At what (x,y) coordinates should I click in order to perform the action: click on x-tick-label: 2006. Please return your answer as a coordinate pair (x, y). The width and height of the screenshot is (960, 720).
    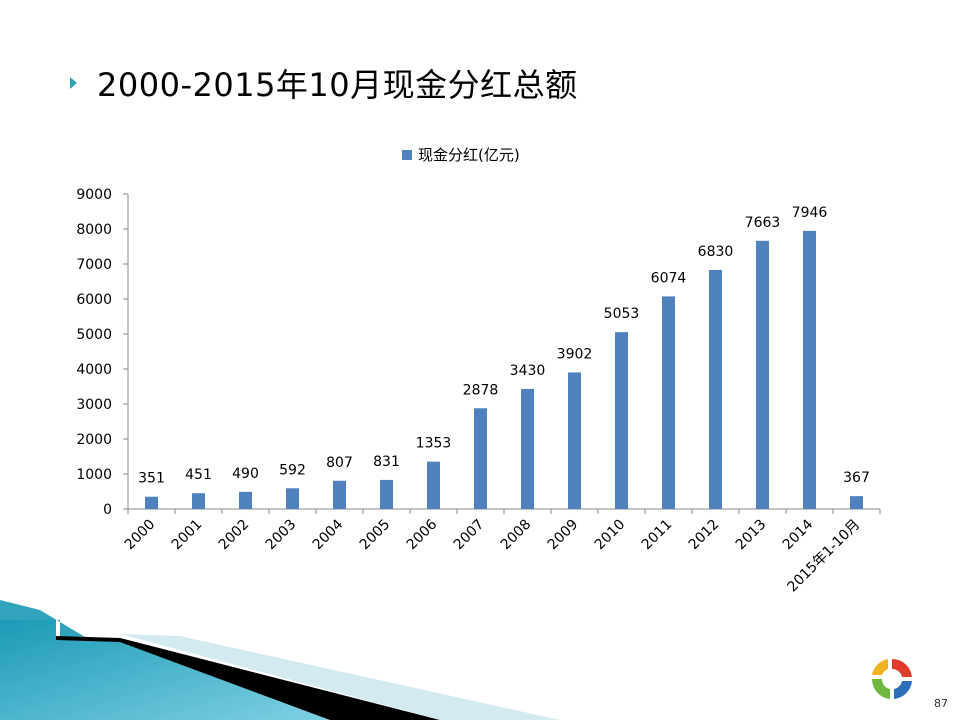
    Looking at the image, I should click on (422, 534).